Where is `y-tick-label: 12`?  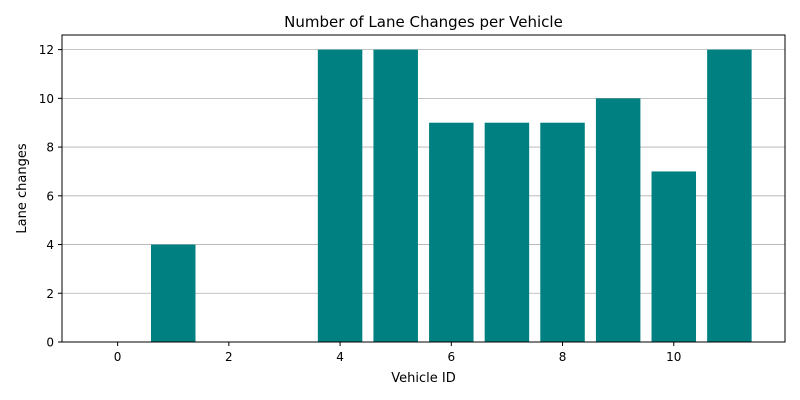 y-tick-label: 12 is located at coordinates (46, 50).